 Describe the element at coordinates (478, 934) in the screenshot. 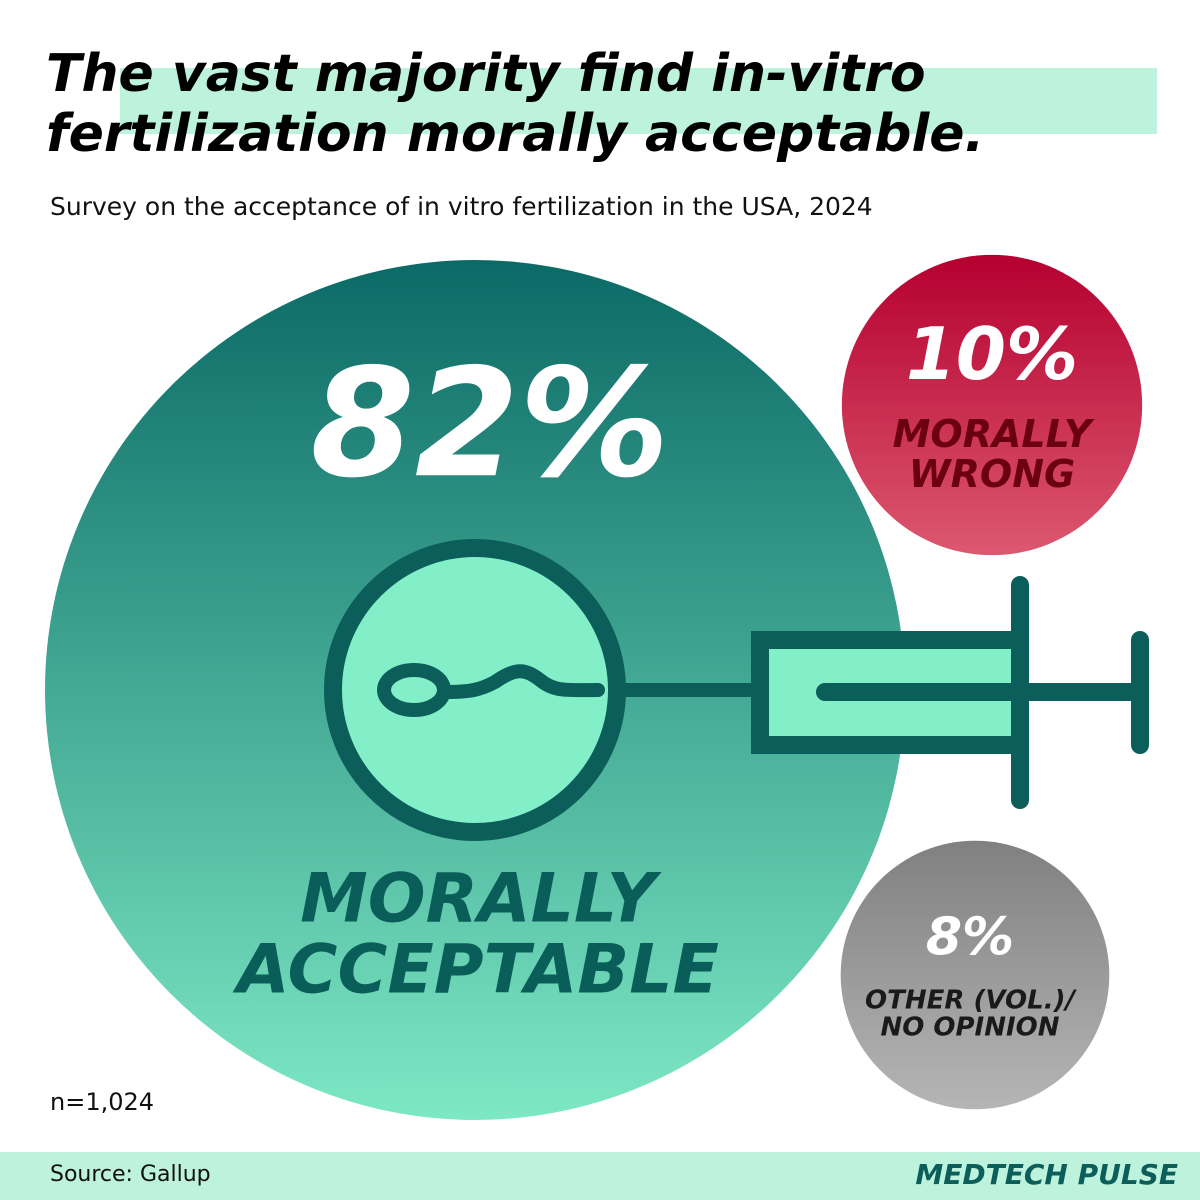

I see `category-label: MORALLY ACCEPTABLE` at that location.